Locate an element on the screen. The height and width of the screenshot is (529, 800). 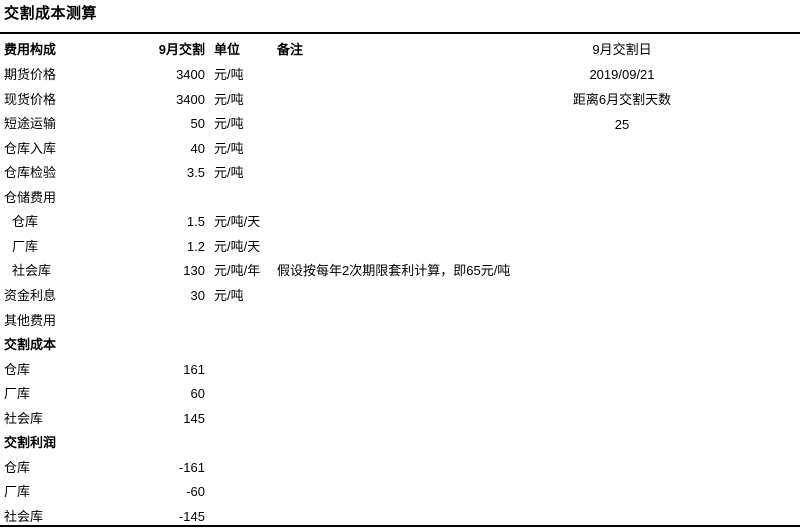
row-value: 30 is located at coordinates (197, 295).